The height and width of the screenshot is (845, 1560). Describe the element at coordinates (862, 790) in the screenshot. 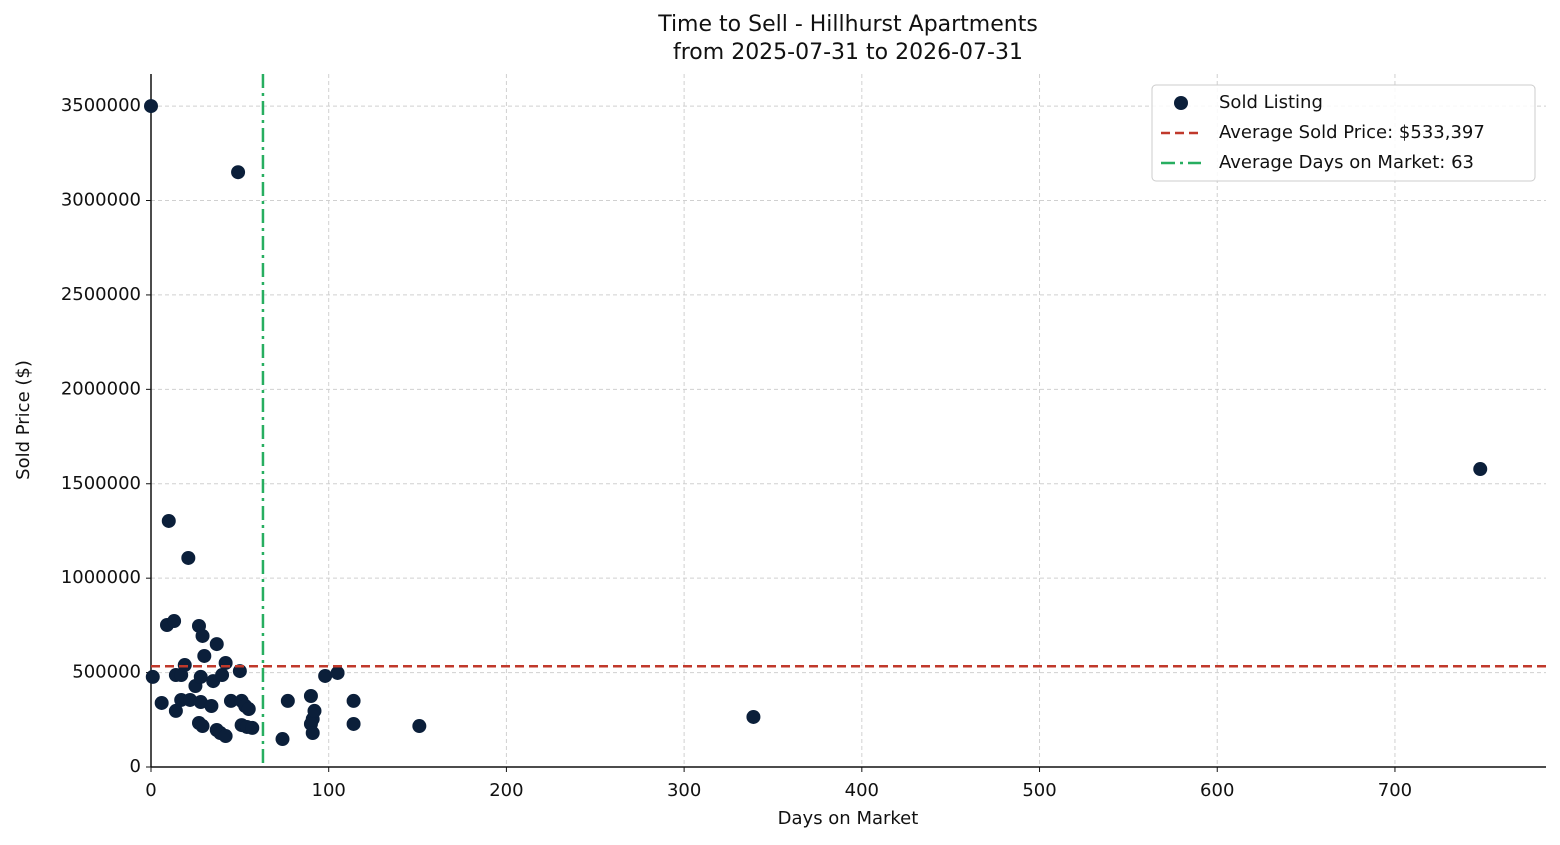

I see `x-tick-label: 400` at that location.